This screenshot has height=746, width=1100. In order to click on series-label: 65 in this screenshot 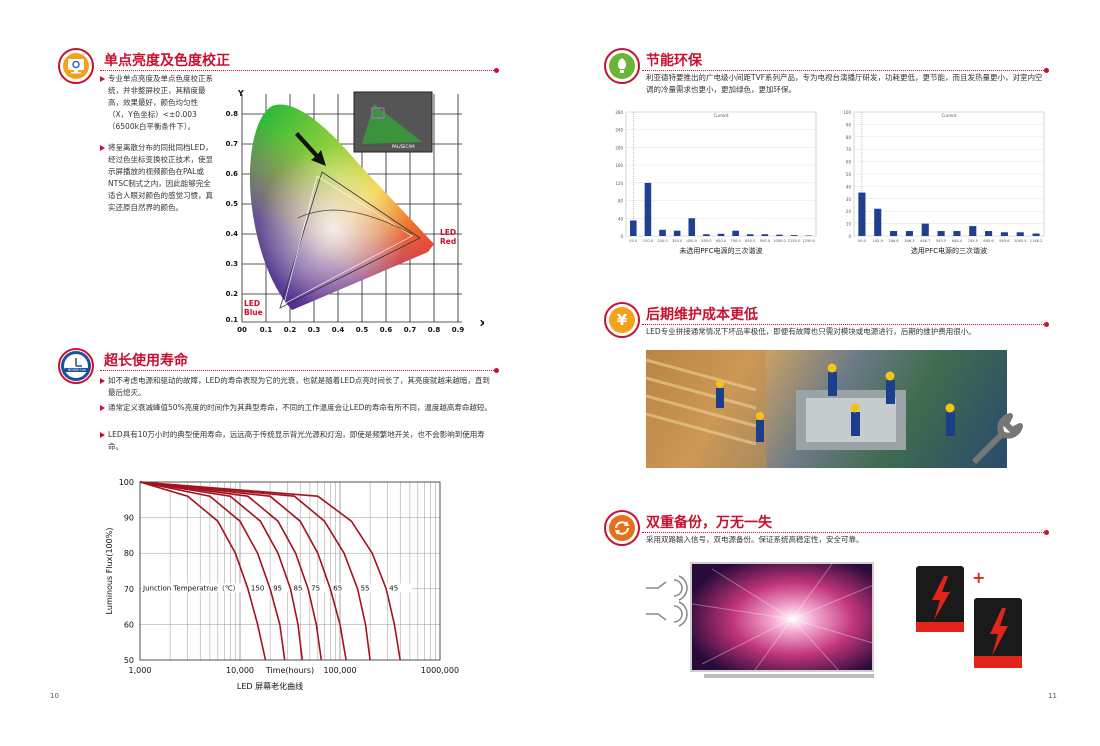, I will do `click(337, 588)`.